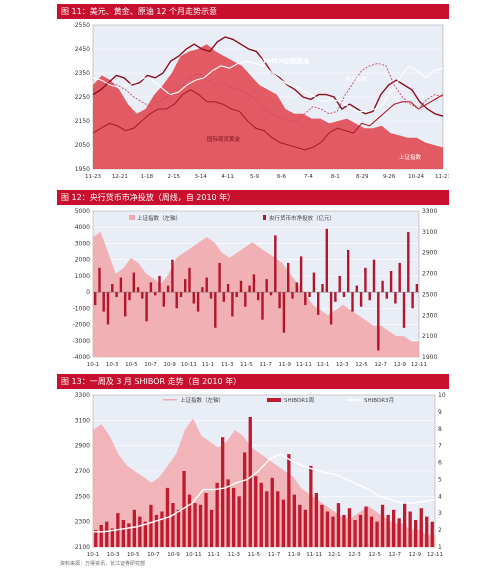 Image resolution: width=500 pixels, height=571 pixels. I want to click on annotation-dollar: 美元指数, so click(356, 79).